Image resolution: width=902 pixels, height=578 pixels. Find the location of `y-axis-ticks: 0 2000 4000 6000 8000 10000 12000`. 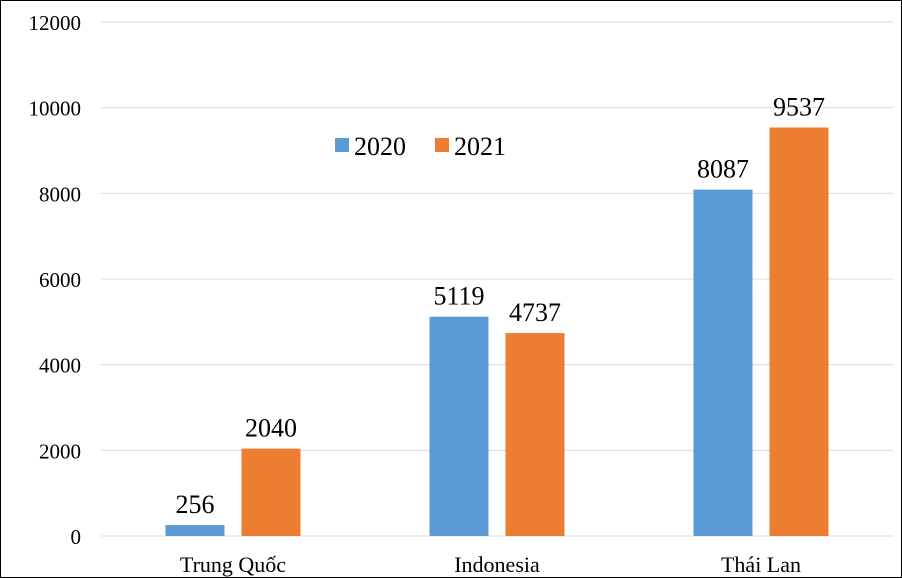

y-axis-ticks: 0 2000 4000 6000 8000 10000 12000 is located at coordinates (55, 280).